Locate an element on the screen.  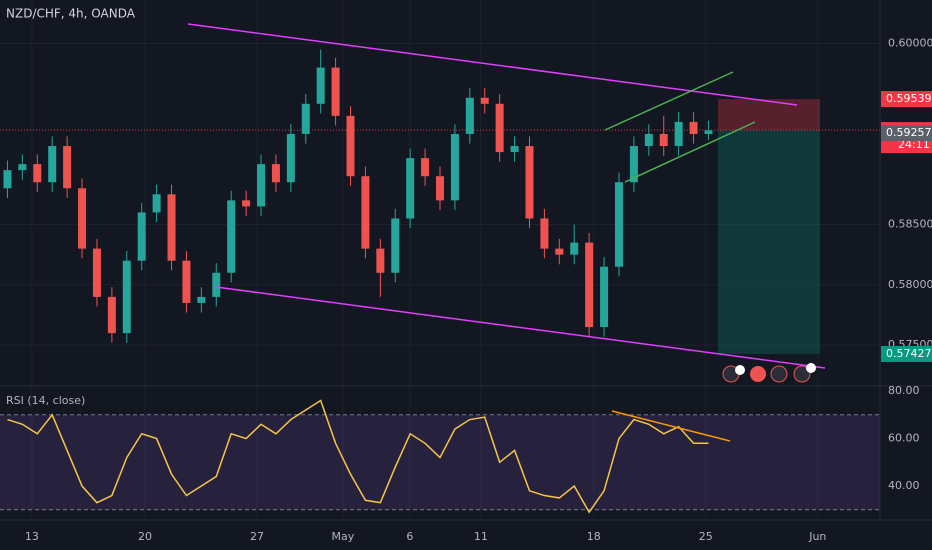
rsi-trend-line is located at coordinates (671, 426).